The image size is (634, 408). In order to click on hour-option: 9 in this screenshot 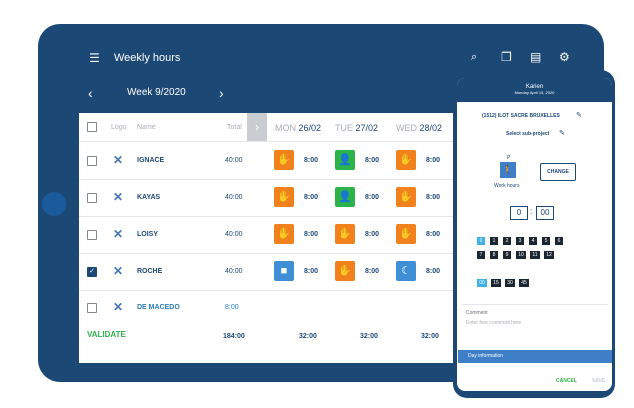, I will do `click(507, 255)`.